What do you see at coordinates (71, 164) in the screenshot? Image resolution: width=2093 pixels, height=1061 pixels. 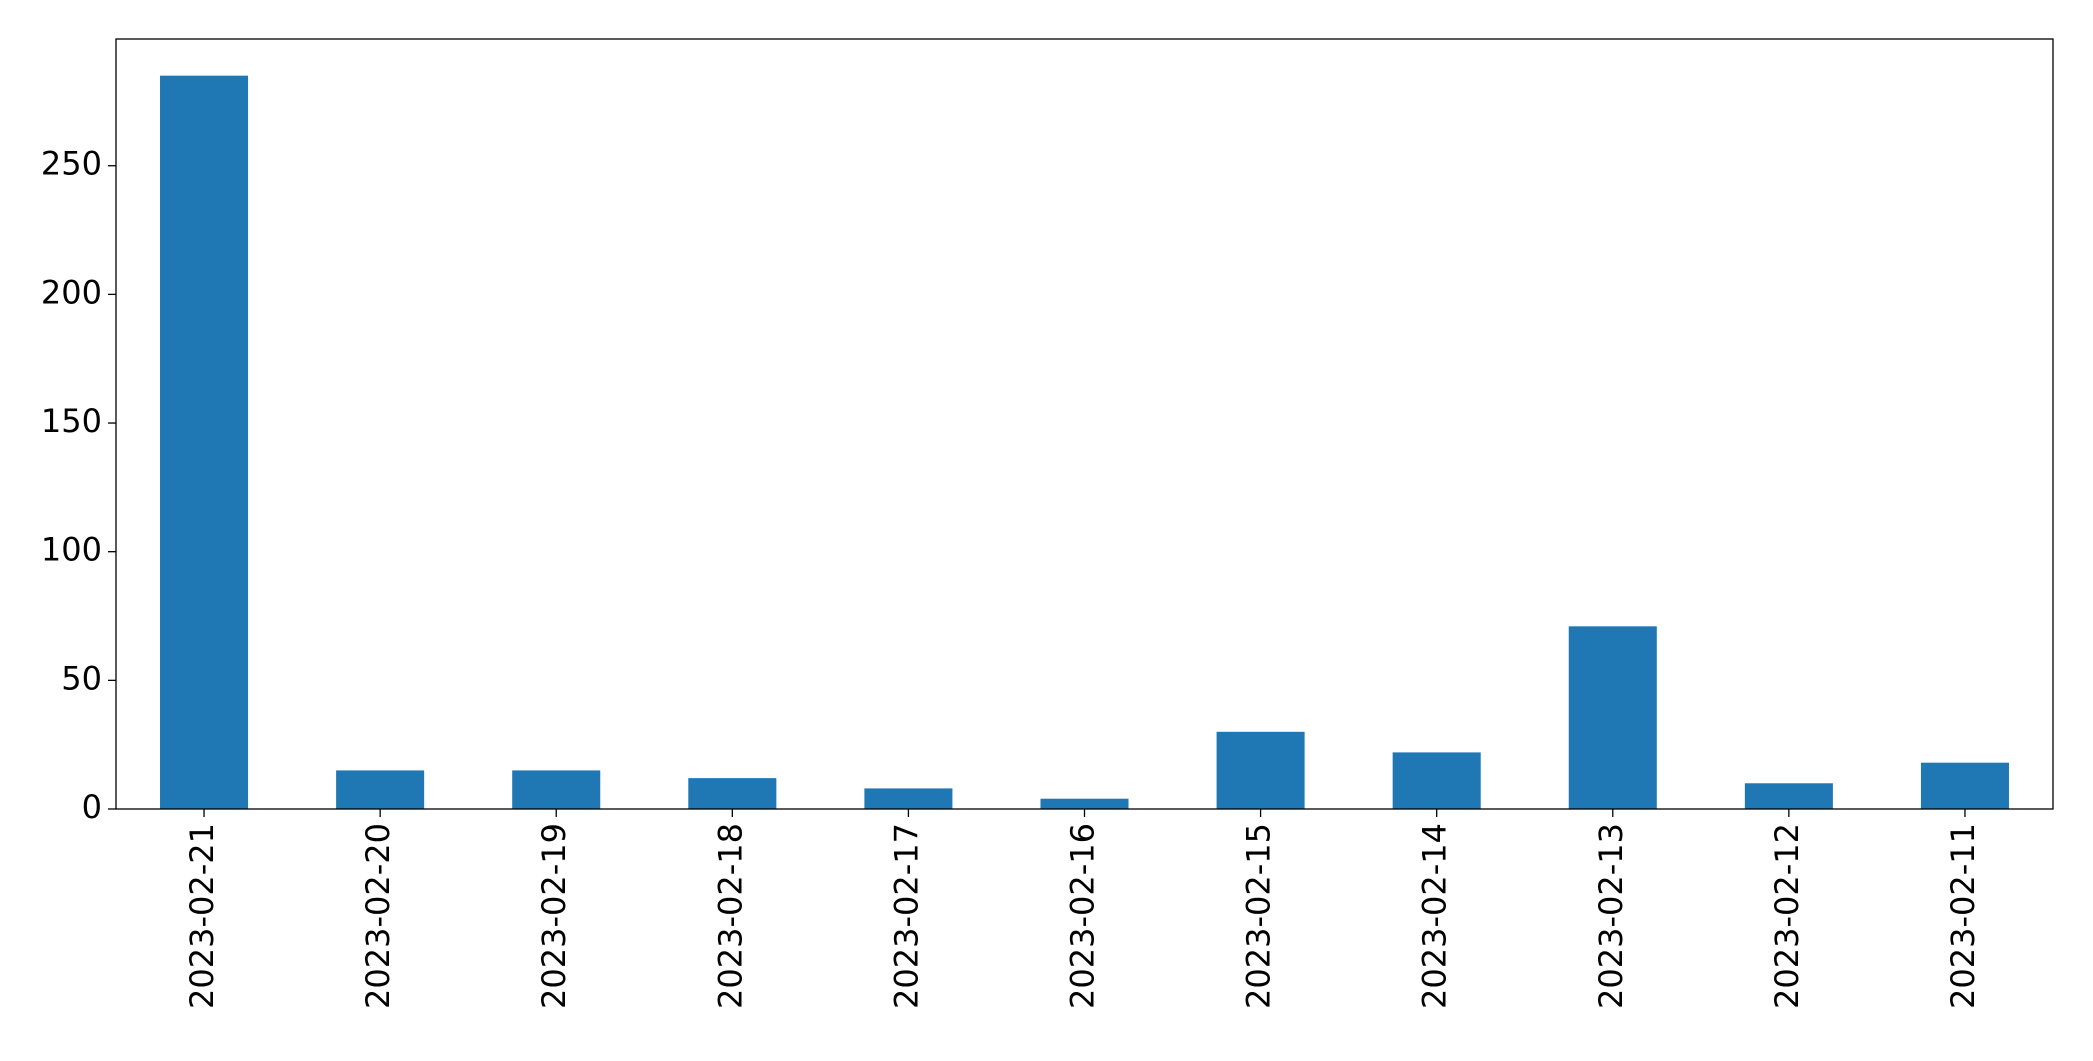 I see `y-tick-label: 250` at bounding box center [71, 164].